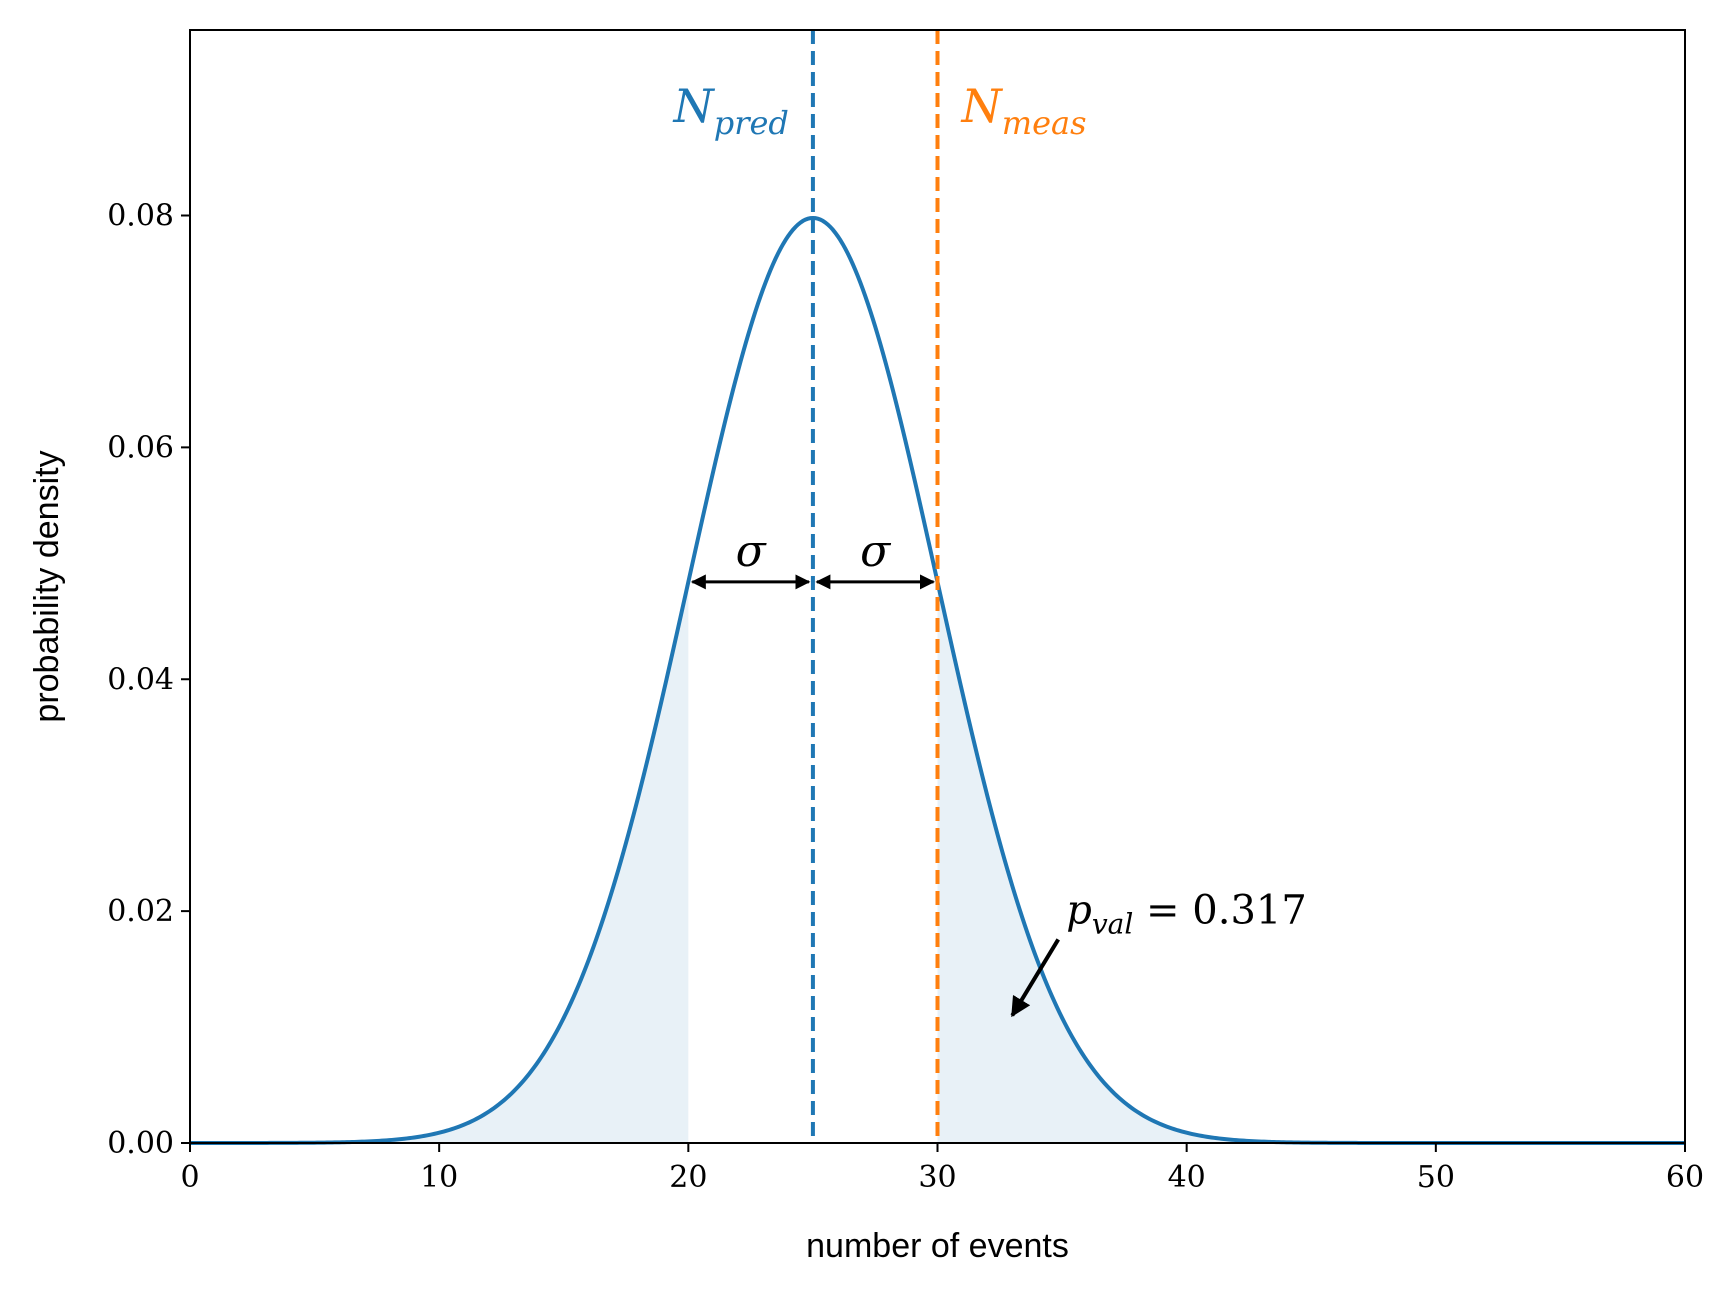 The width and height of the screenshot is (1726, 1291). What do you see at coordinates (876, 551) in the screenshot?
I see `sigma-label-2: σ` at bounding box center [876, 551].